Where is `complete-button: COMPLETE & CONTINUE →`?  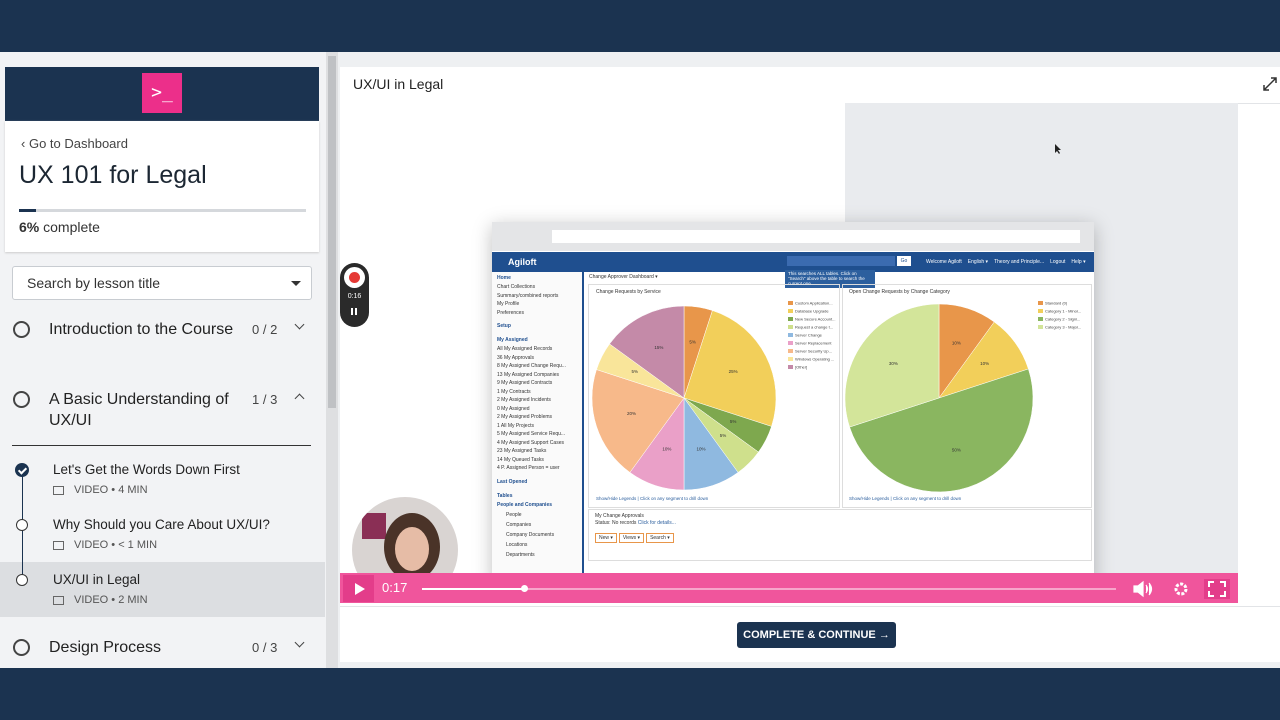 complete-button: COMPLETE & CONTINUE → is located at coordinates (816, 635).